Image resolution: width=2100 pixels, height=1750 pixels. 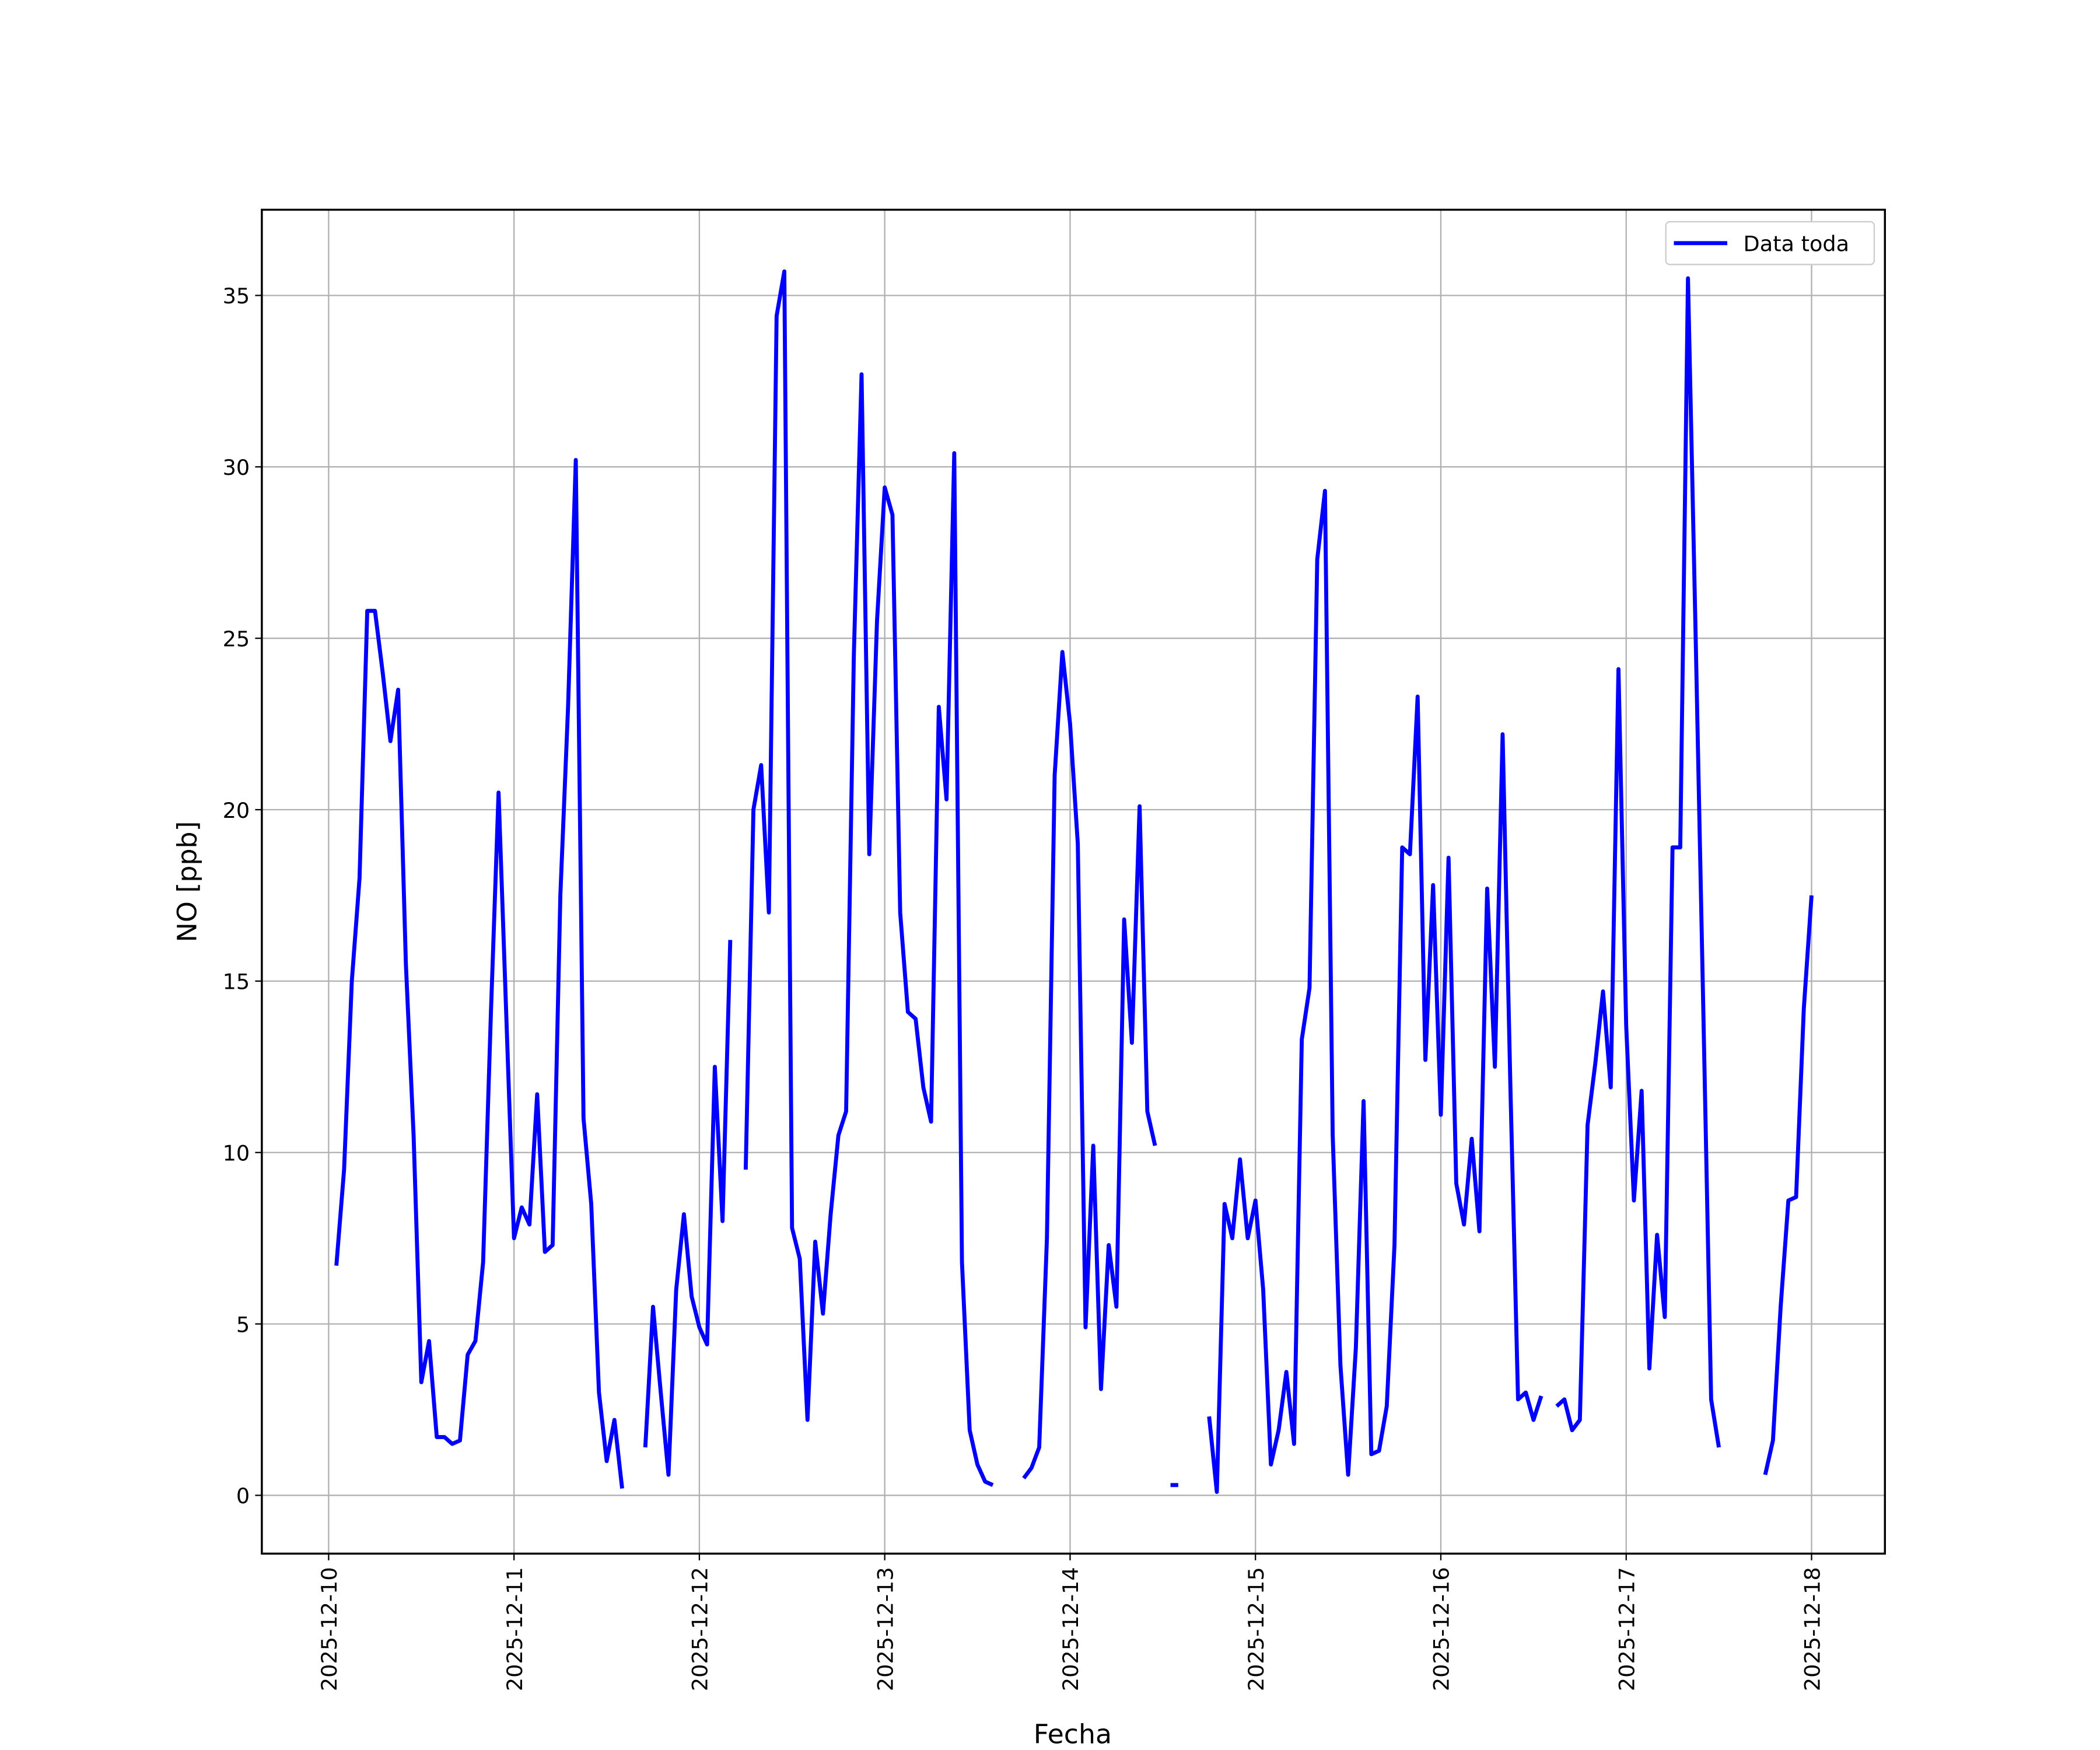 What do you see at coordinates (1812, 1629) in the screenshot?
I see `x-tick-label: 2025-12-18` at bounding box center [1812, 1629].